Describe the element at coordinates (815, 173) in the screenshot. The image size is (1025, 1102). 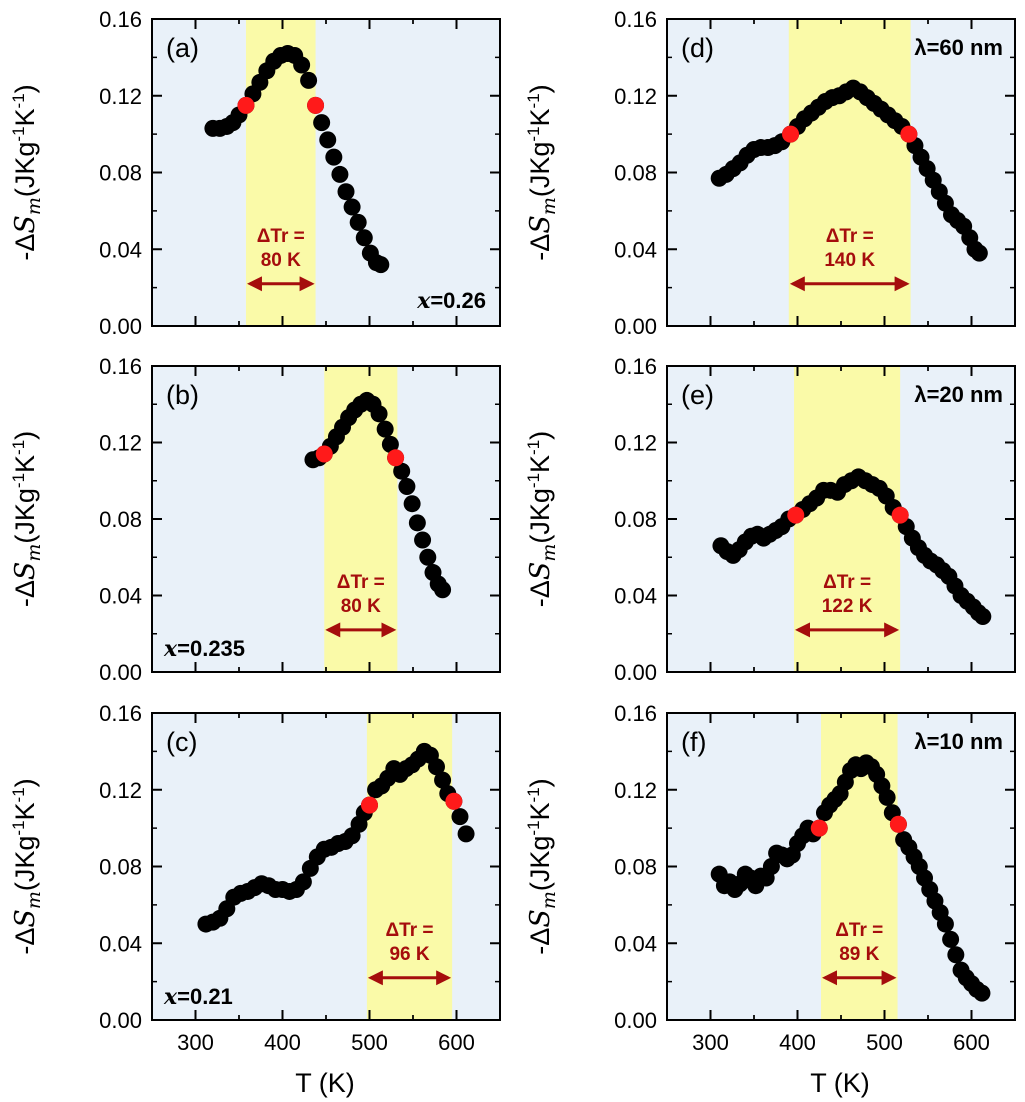
I see `chart-panel-d: 0.00 0.04 0.08 0.12 0.16 (d) λ=60 nm ΔTr = 140 K` at that location.